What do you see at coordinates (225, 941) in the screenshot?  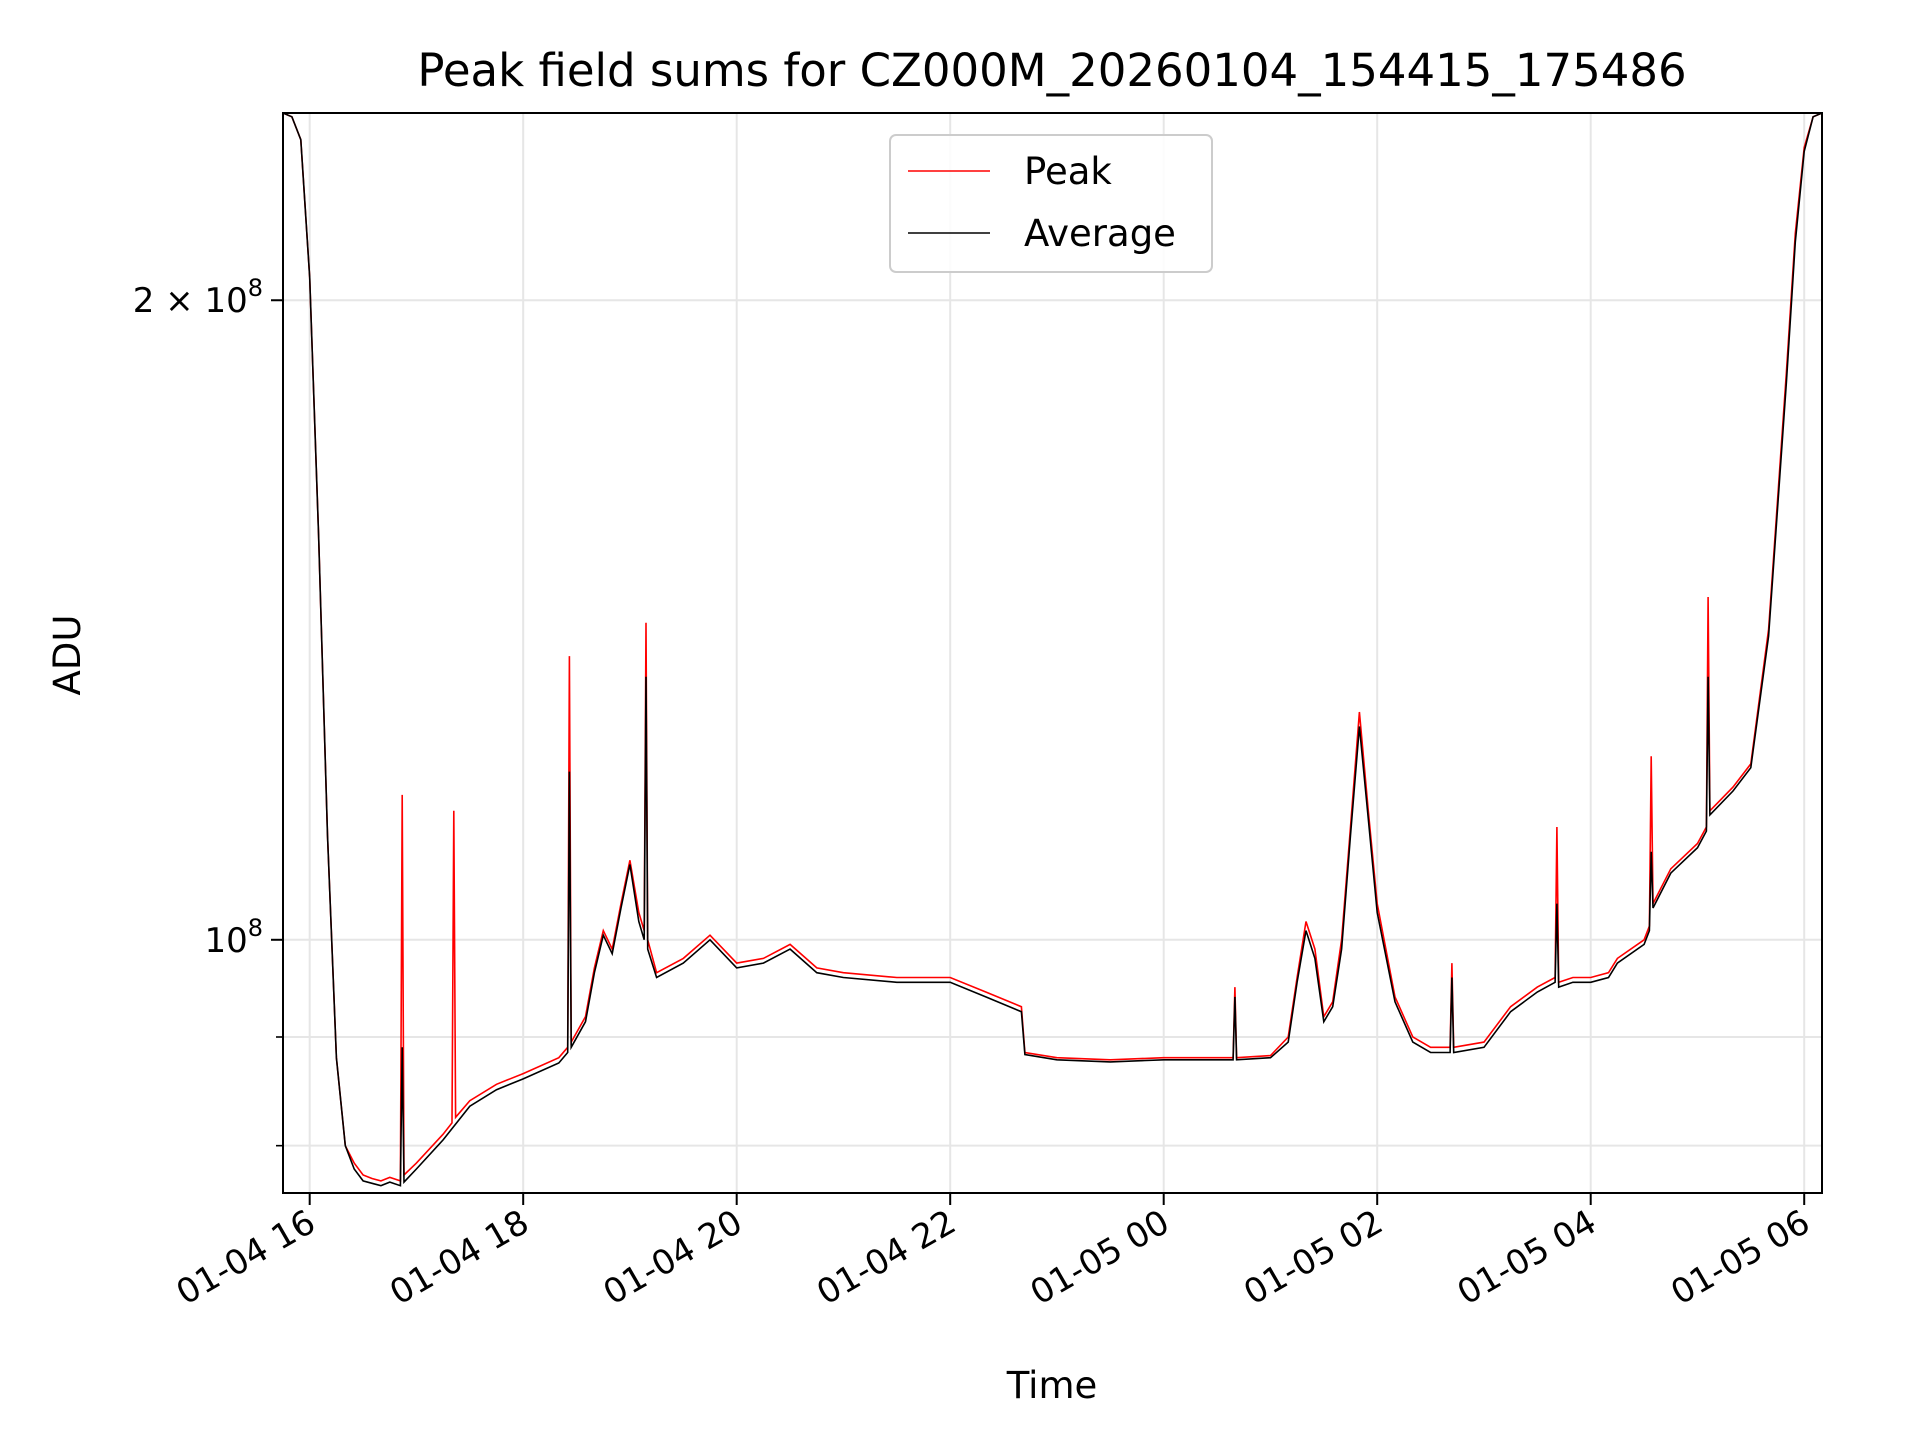 I see `y-tick-label-base: 10` at bounding box center [225, 941].